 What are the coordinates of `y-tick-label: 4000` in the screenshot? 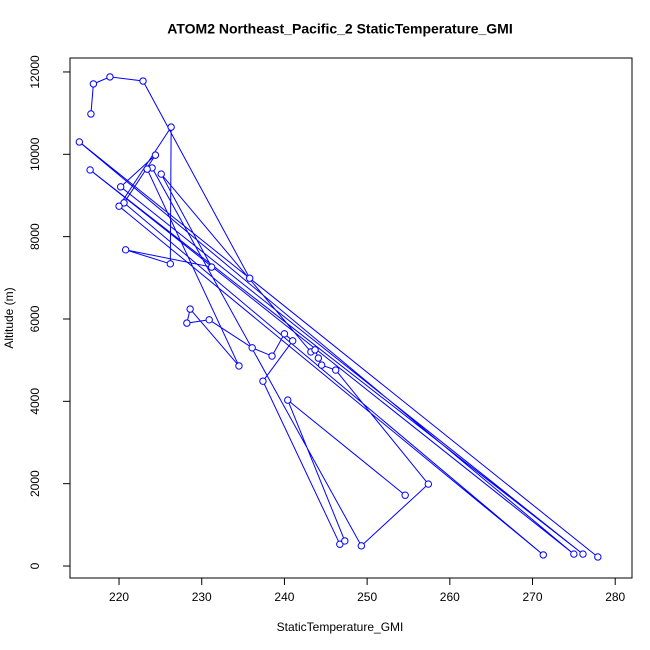 It's located at (35, 401).